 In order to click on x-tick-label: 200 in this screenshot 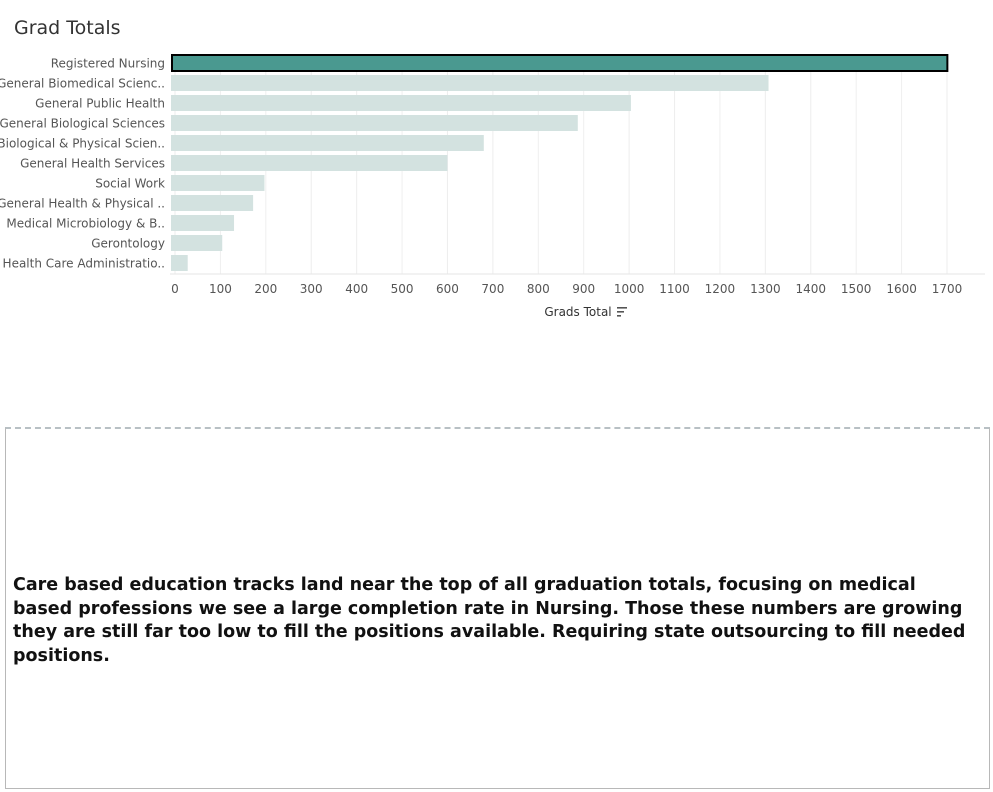, I will do `click(265, 289)`.